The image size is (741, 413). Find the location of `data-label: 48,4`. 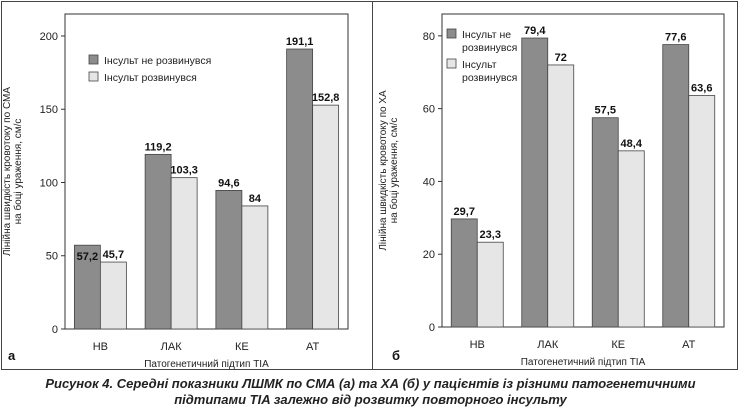

data-label: 48,4 is located at coordinates (632, 144).